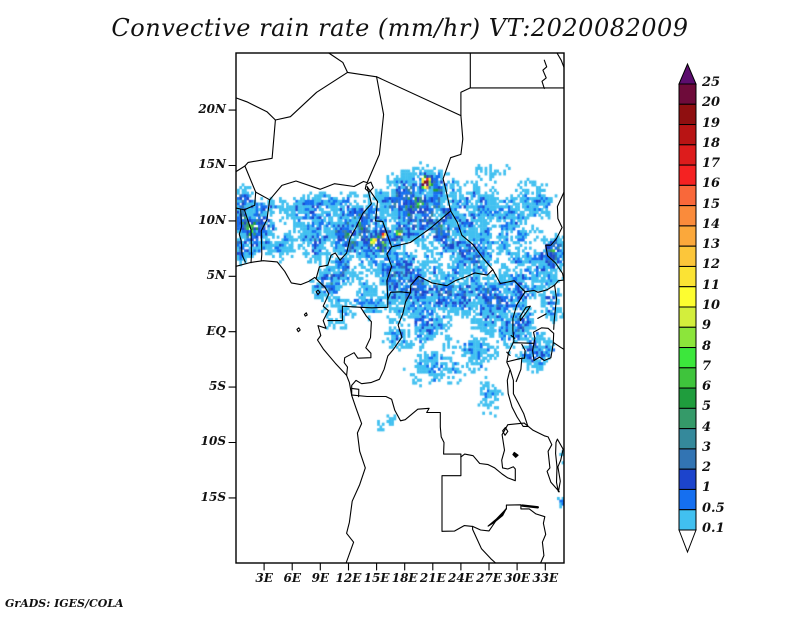 The height and width of the screenshot is (618, 800). What do you see at coordinates (711, 82) in the screenshot?
I see `colorbar-tick-label: 25` at bounding box center [711, 82].